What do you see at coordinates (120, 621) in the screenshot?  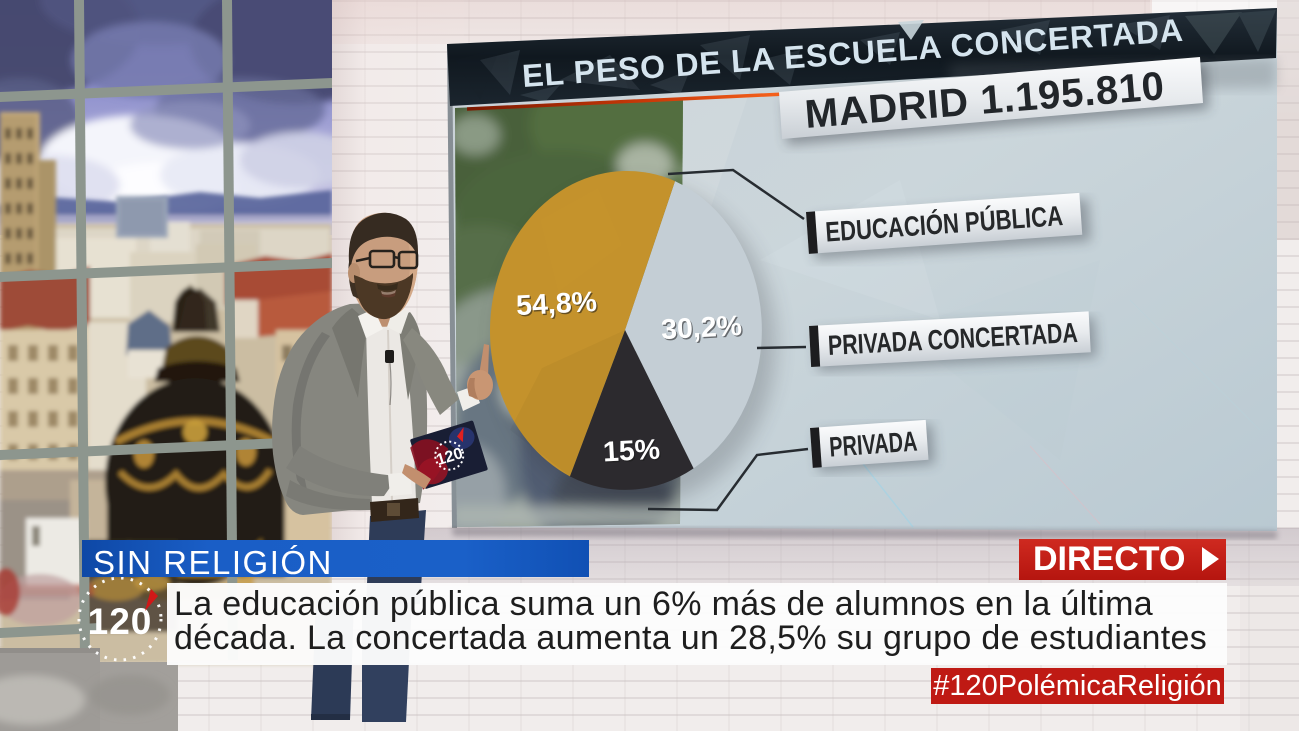 I see `svg-text: 120` at bounding box center [120, 621].